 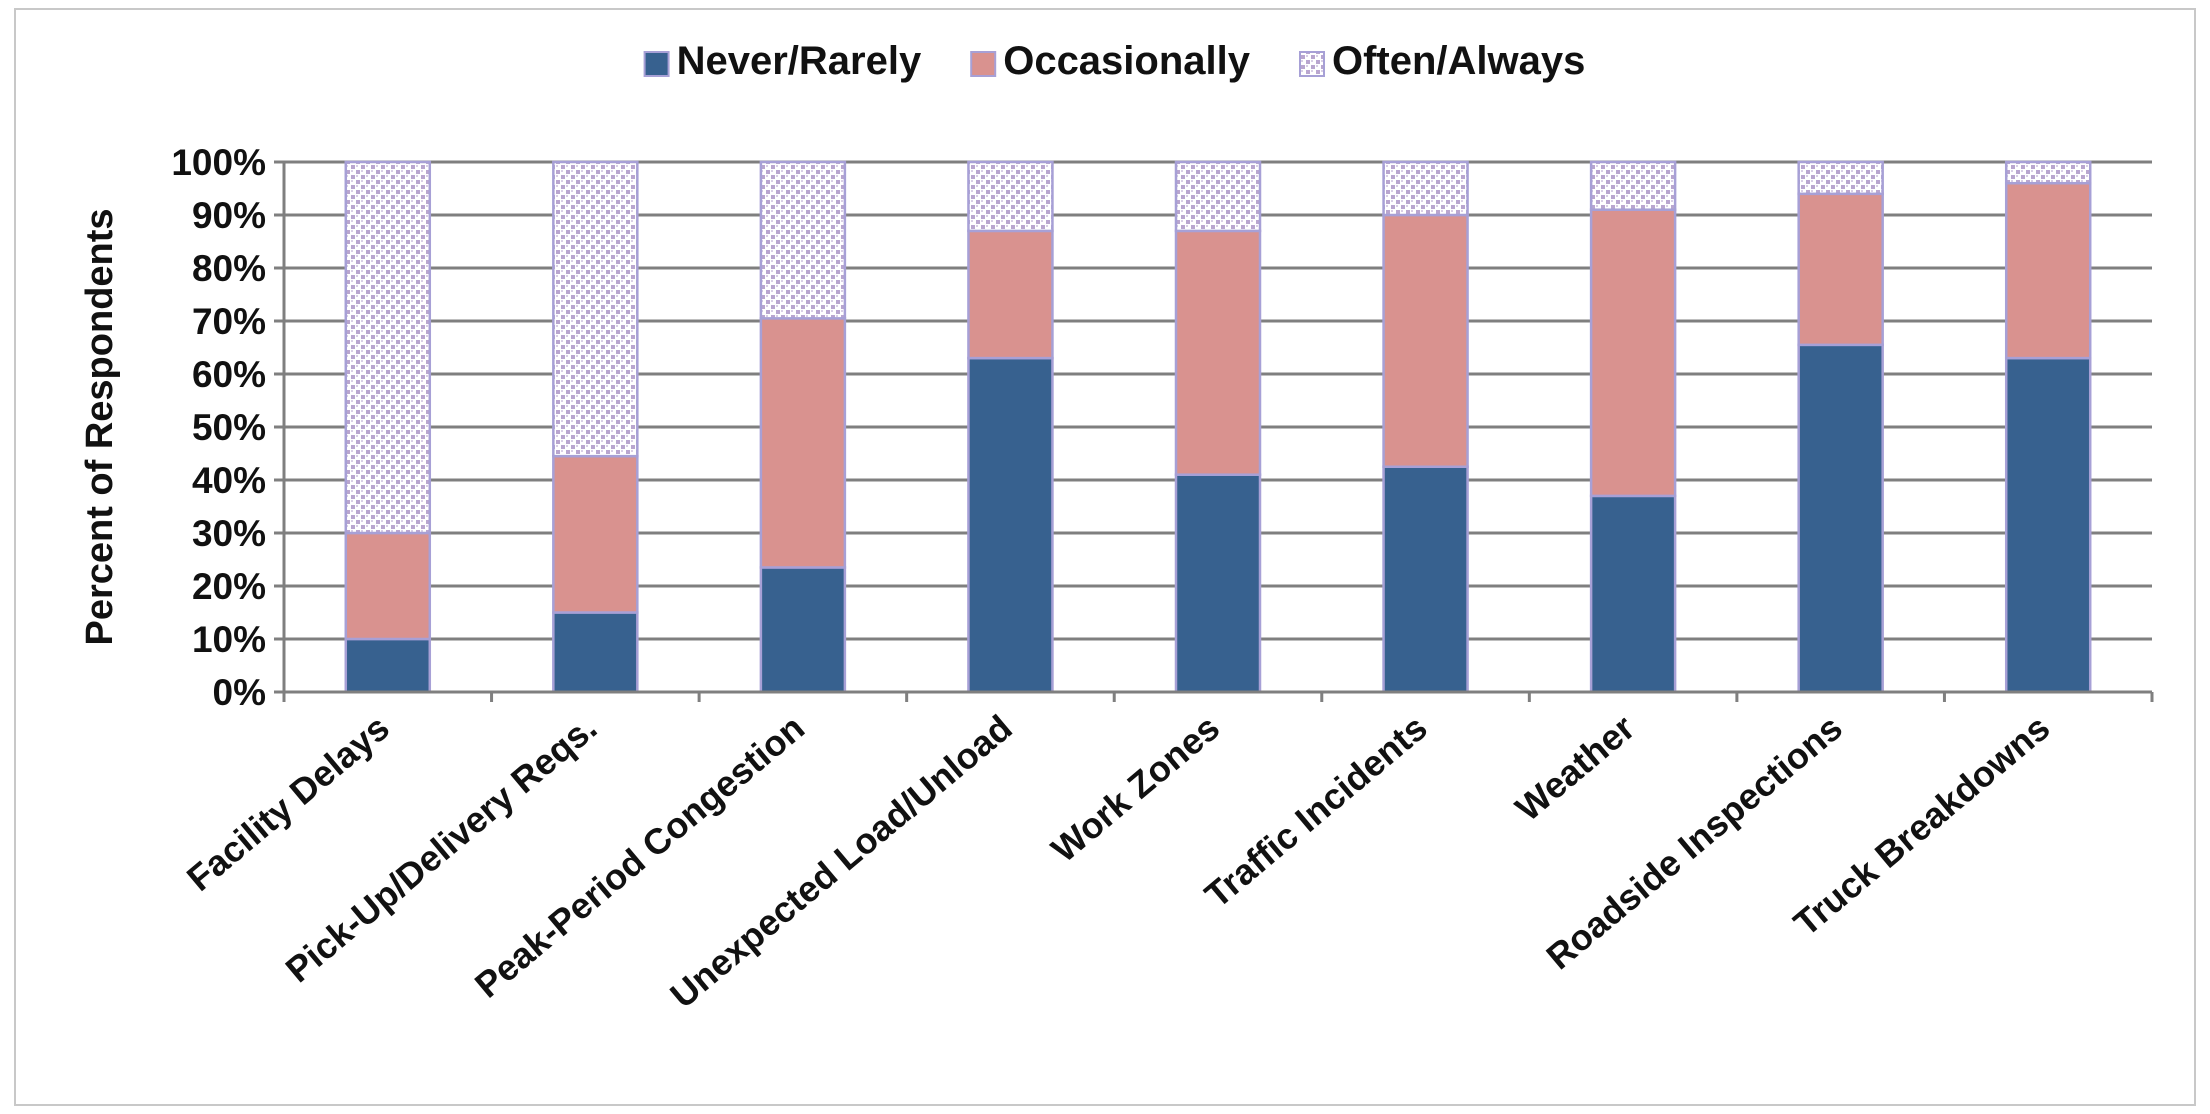 What do you see at coordinates (1575, 768) in the screenshot?
I see `x-category-label: Weather` at bounding box center [1575, 768].